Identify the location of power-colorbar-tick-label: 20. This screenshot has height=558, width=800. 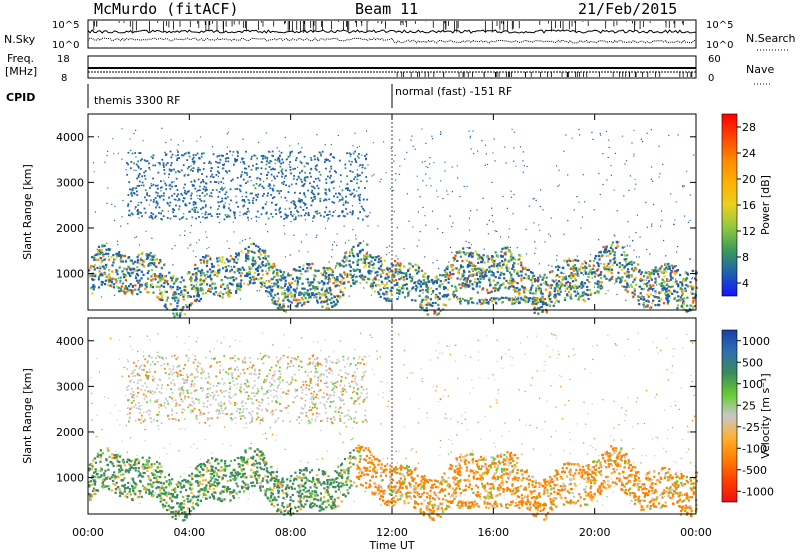
(749, 179).